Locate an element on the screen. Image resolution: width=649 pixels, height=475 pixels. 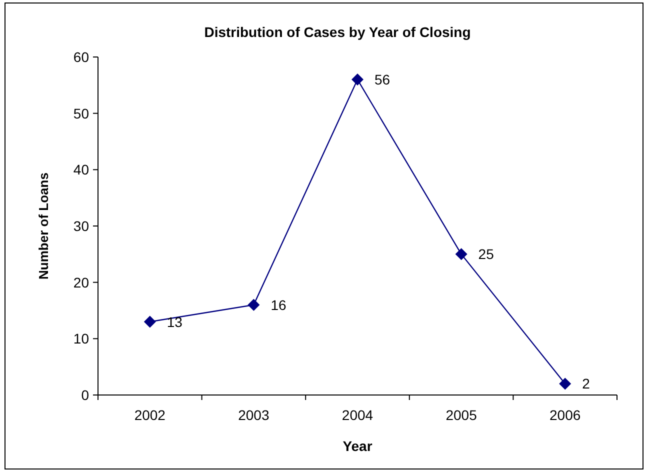
y-tick-label: 20 is located at coordinates (81, 282).